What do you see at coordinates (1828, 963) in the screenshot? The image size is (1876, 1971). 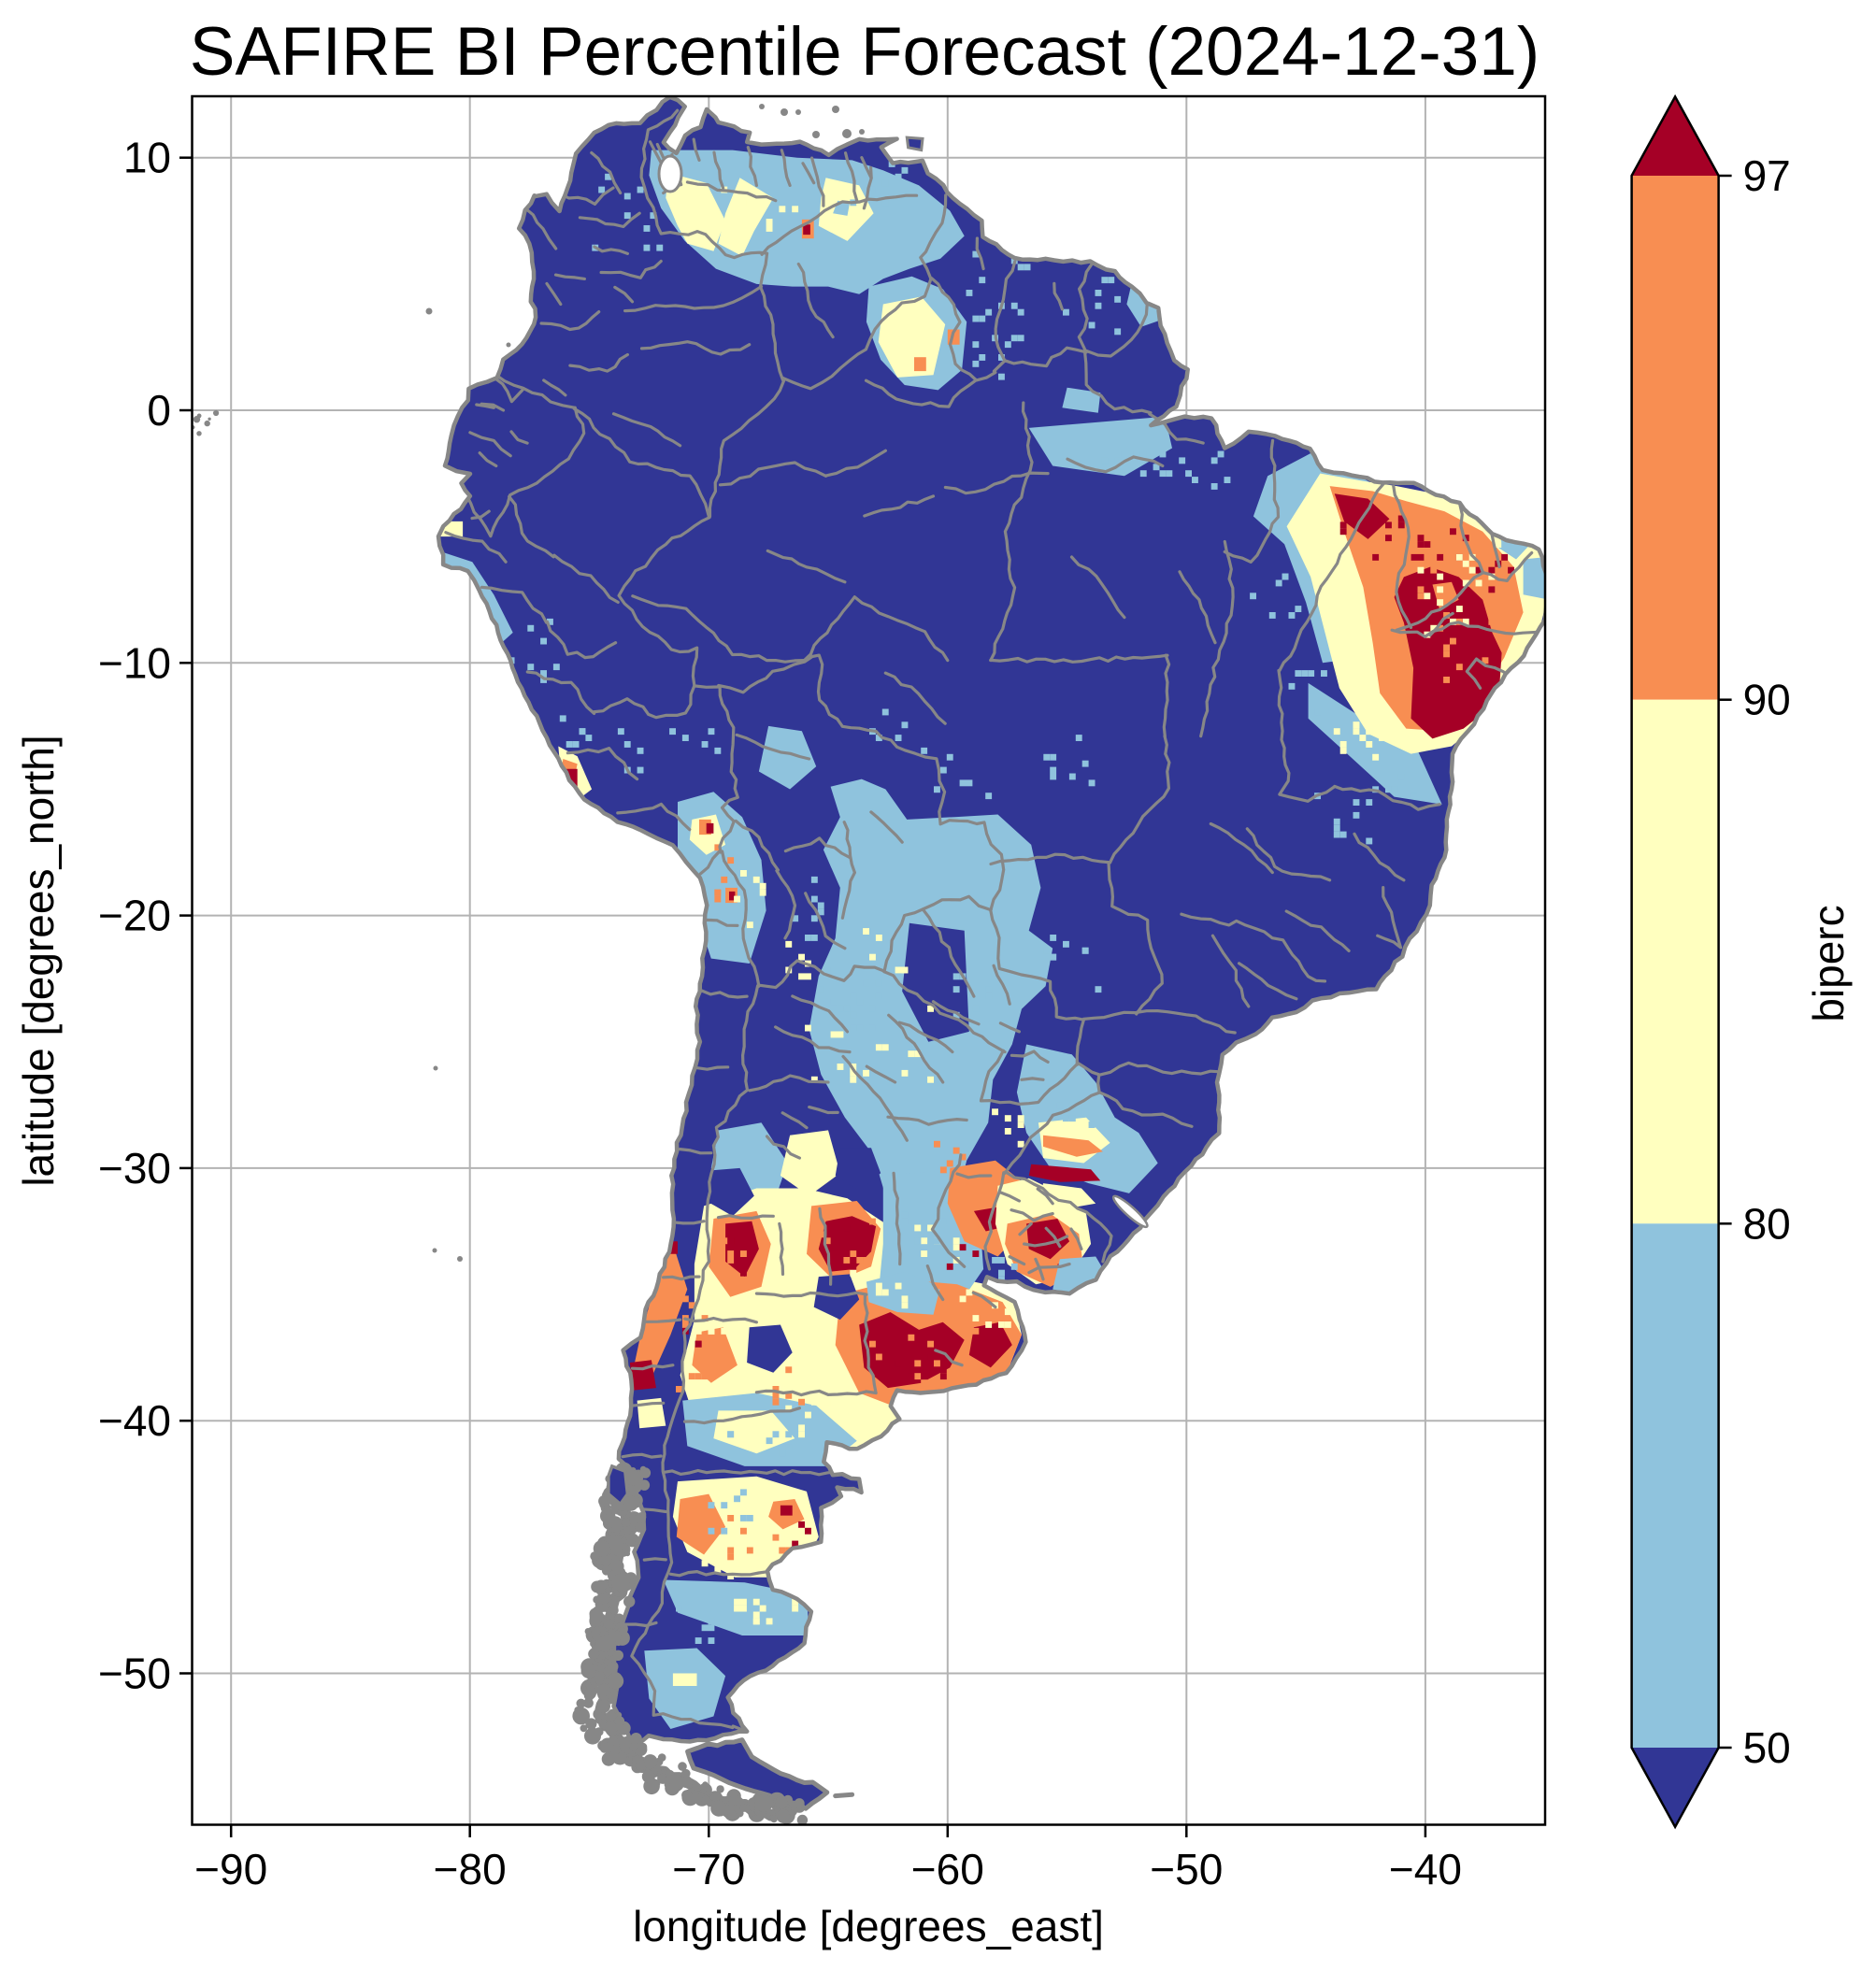 I see `svg-text: biperc` at bounding box center [1828, 963].